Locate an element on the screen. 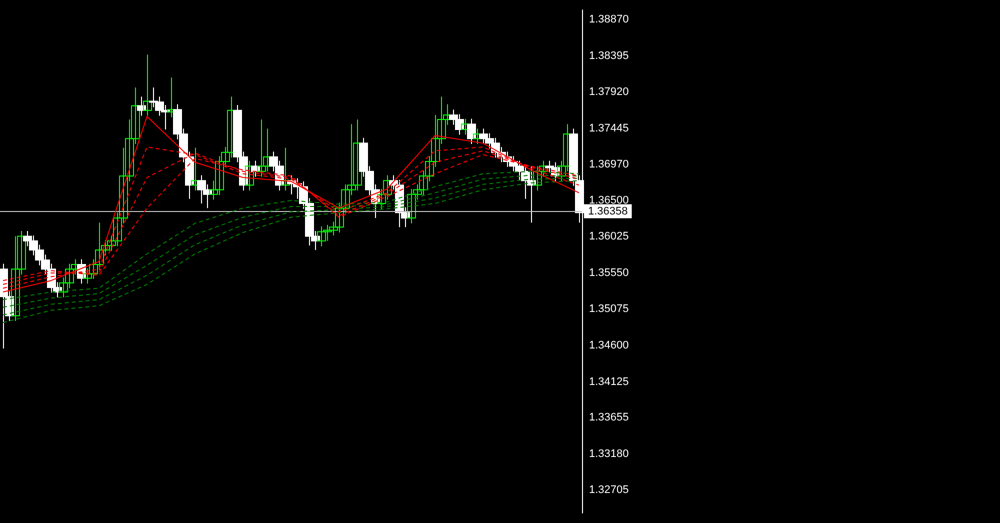  ref-line-label: 1.36358 is located at coordinates (608, 211).